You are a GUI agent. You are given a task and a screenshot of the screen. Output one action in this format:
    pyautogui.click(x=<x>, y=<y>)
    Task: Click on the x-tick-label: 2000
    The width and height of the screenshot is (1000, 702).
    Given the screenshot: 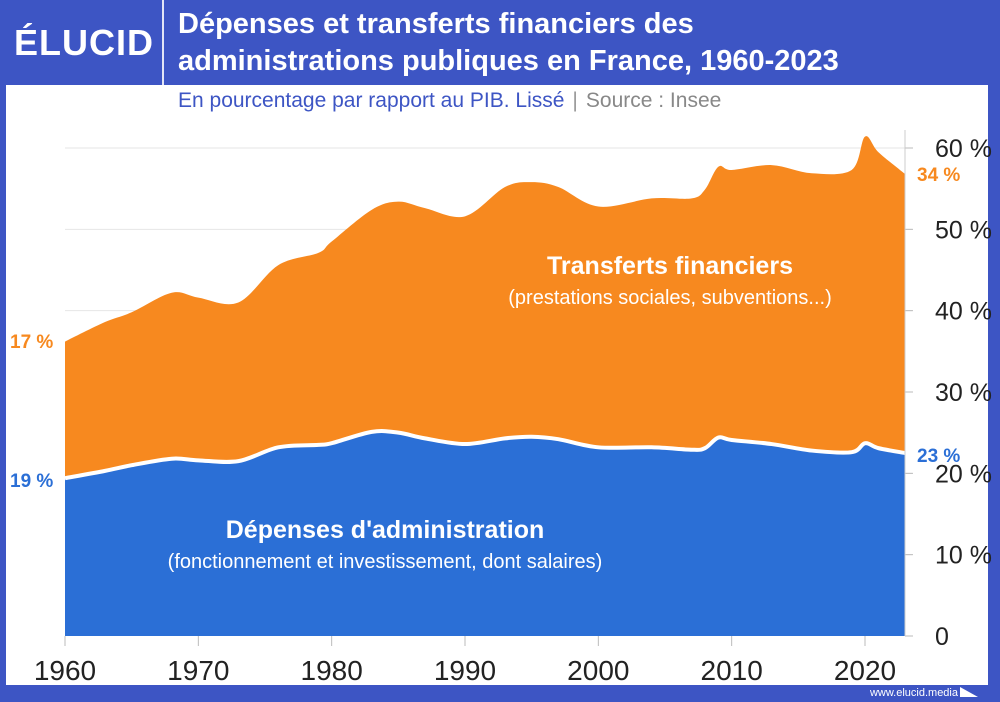 What is the action you would take?
    pyautogui.click(x=598, y=670)
    